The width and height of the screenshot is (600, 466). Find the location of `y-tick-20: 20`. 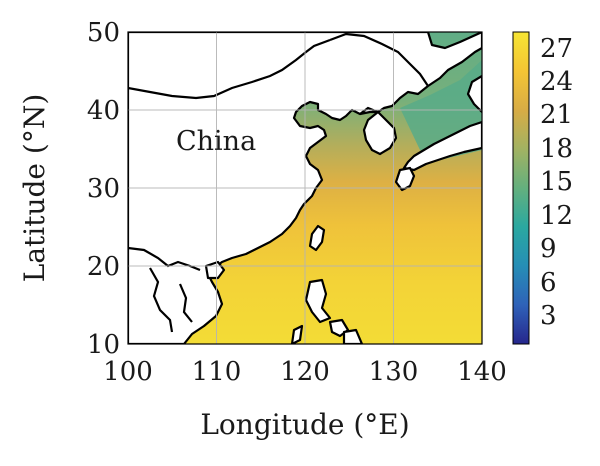

y-tick-20: 20 is located at coordinates (103, 267).